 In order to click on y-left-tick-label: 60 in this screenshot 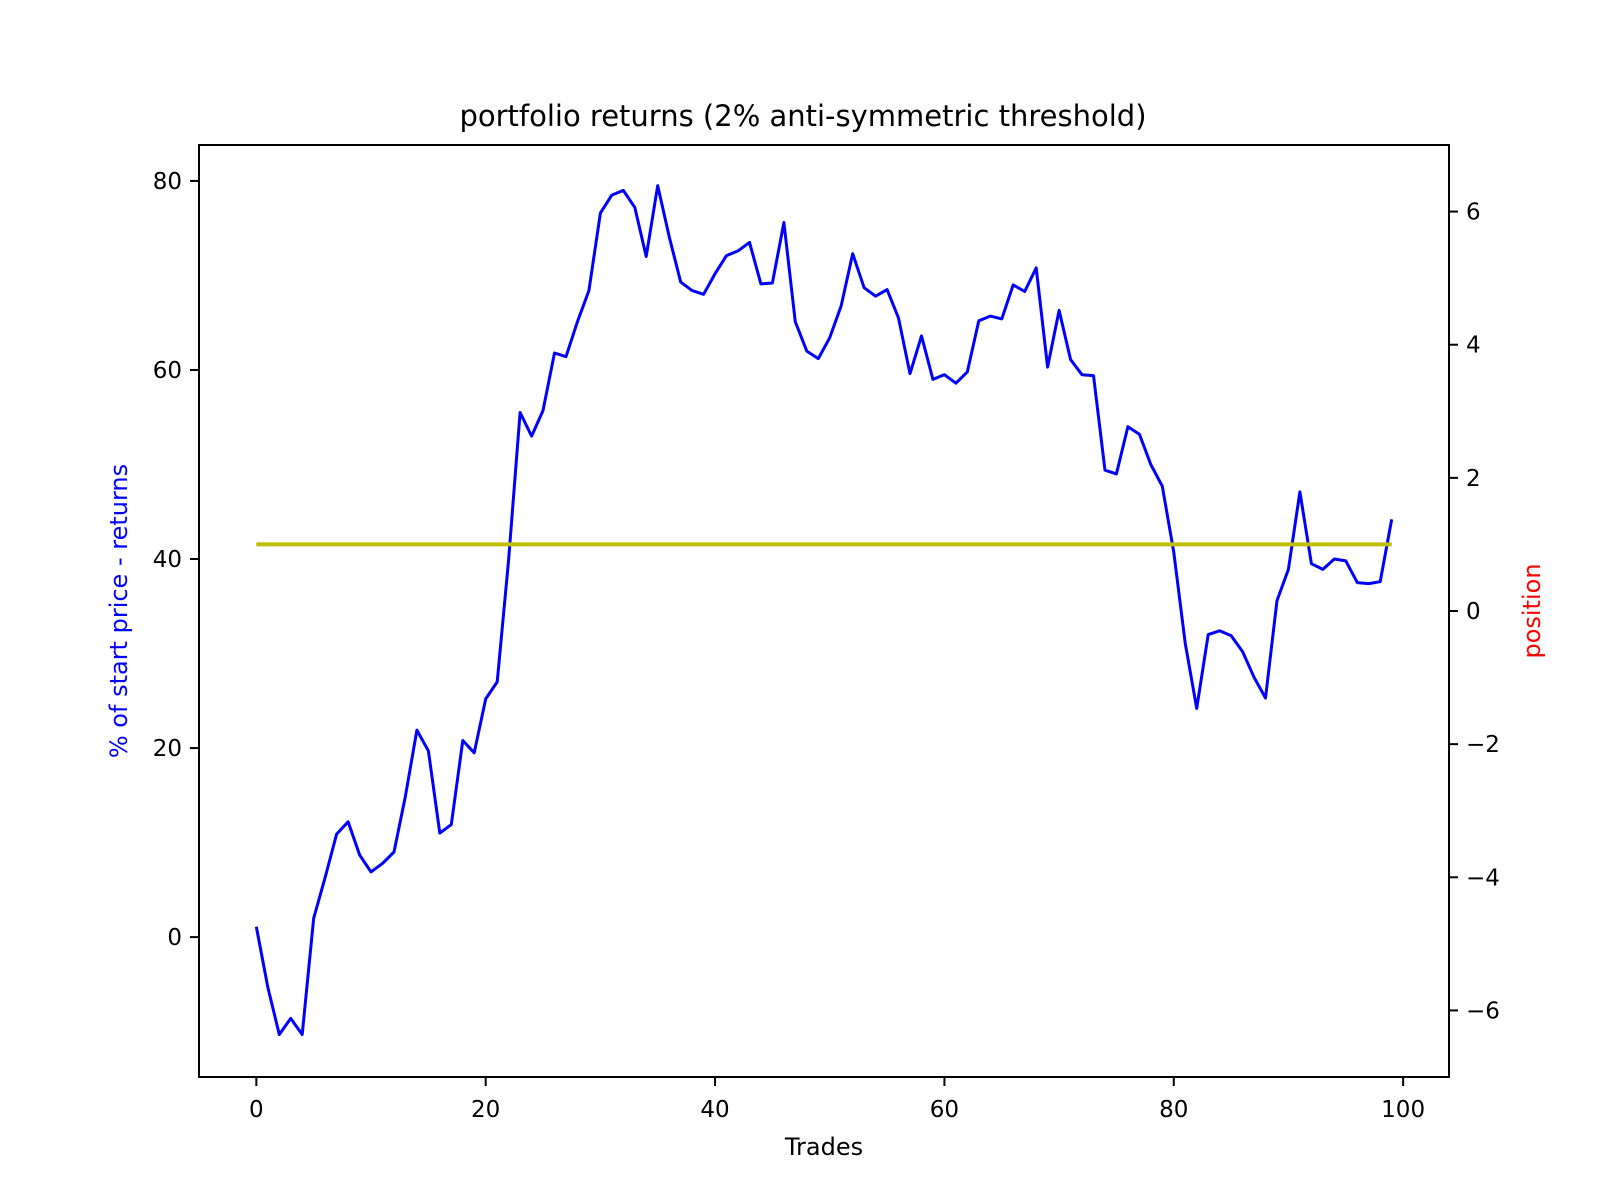, I will do `click(167, 371)`.